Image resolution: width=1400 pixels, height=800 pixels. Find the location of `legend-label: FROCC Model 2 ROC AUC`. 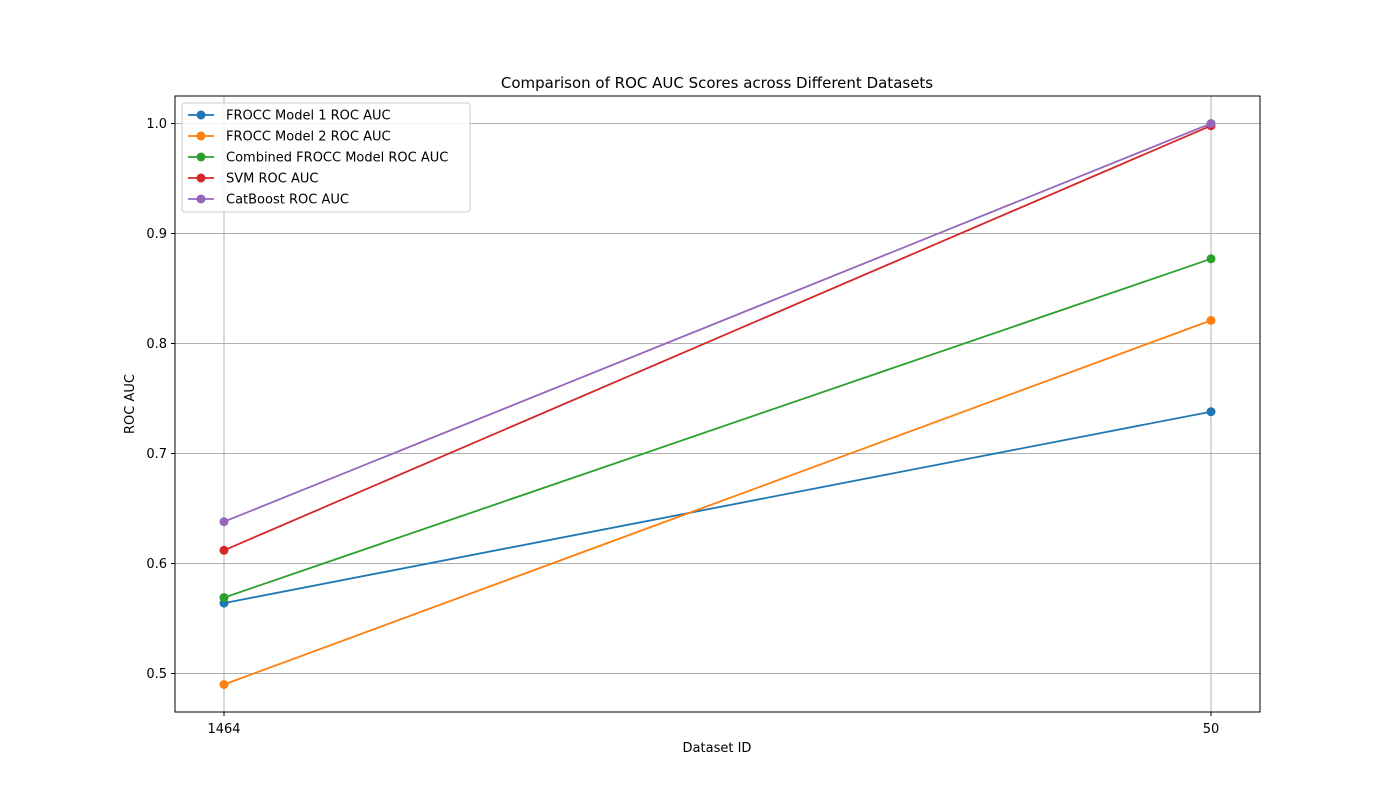

legend-label: FROCC Model 2 ROC AUC is located at coordinates (308, 137).